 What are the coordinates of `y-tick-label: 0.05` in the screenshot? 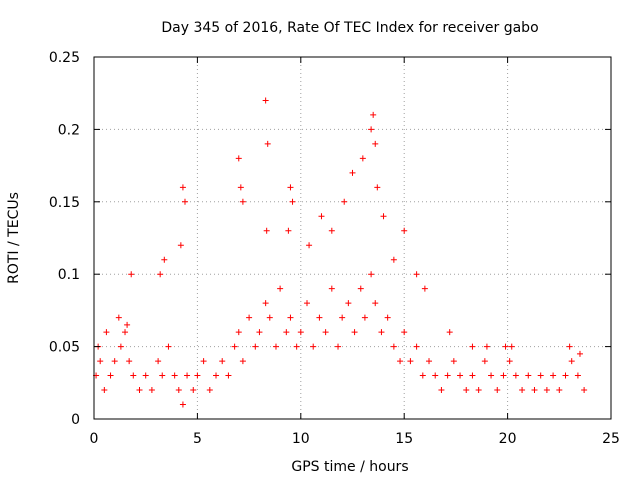 It's located at (64, 348).